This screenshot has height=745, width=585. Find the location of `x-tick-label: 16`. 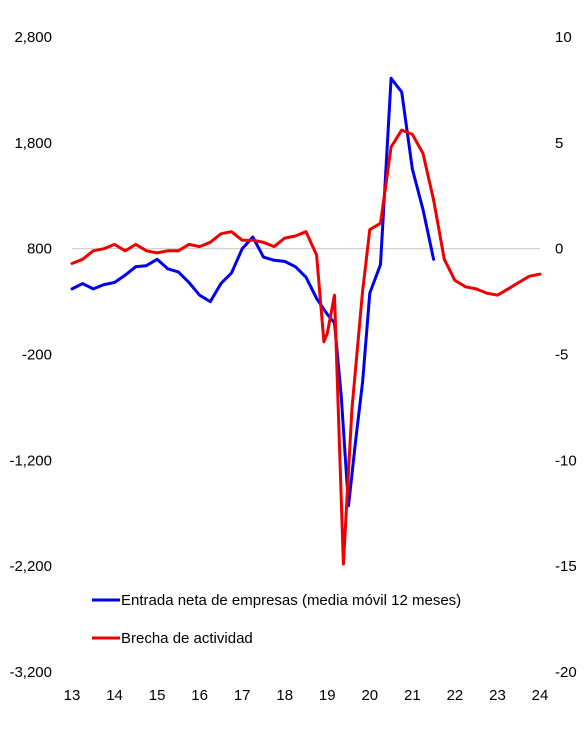

x-tick-label: 16 is located at coordinates (199, 695).